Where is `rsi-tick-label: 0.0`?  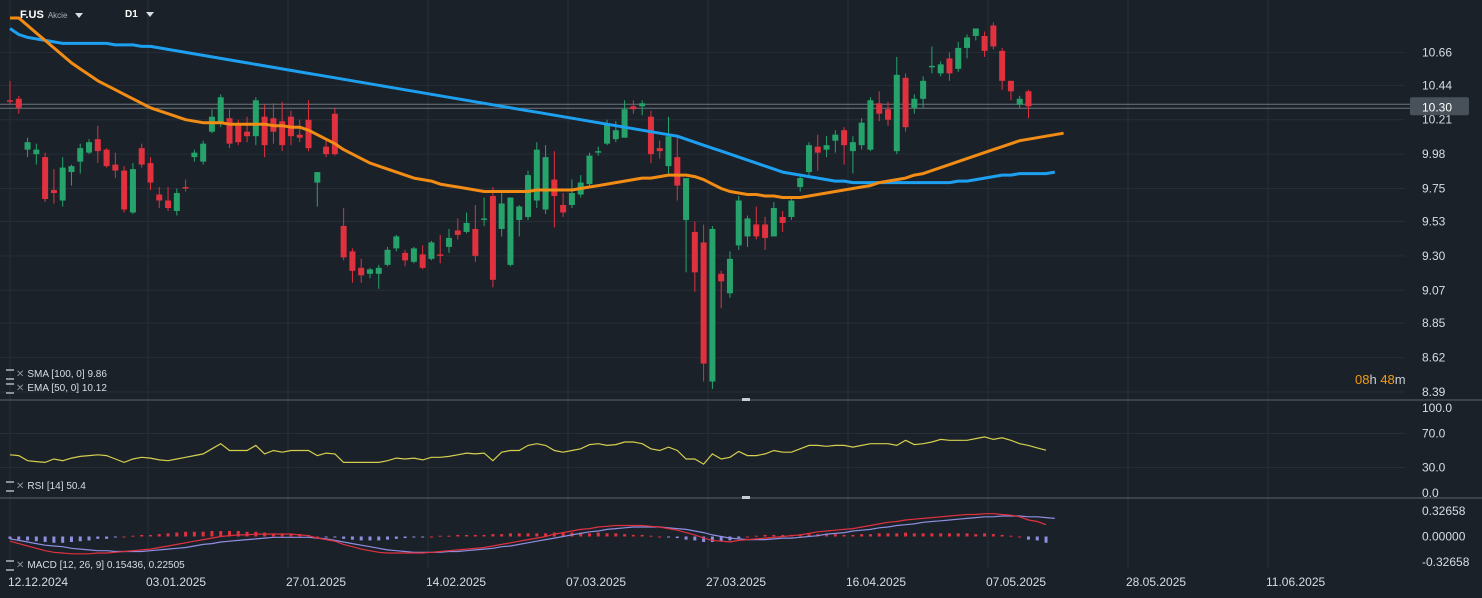
rsi-tick-label: 0.0 is located at coordinates (1430, 493).